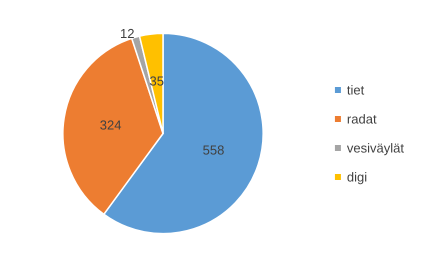  Describe the element at coordinates (111, 125) in the screenshot. I see `data-label: 324` at that location.